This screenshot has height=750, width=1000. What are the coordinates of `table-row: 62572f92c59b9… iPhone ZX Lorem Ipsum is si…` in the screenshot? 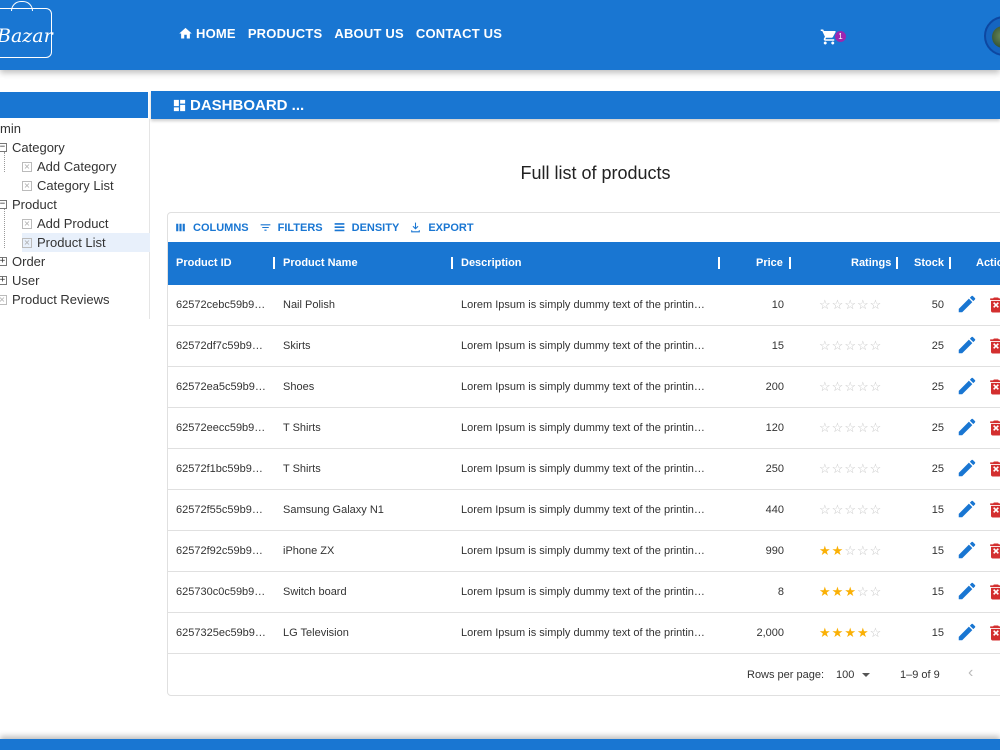 It's located at (584, 551).